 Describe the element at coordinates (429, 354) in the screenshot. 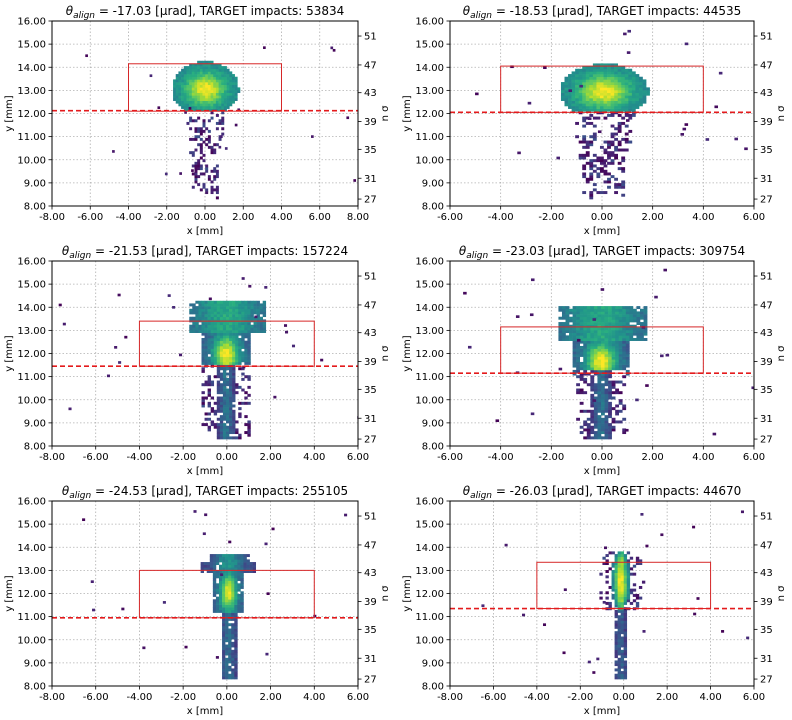

I see `y-tick-label: 12.00` at that location.